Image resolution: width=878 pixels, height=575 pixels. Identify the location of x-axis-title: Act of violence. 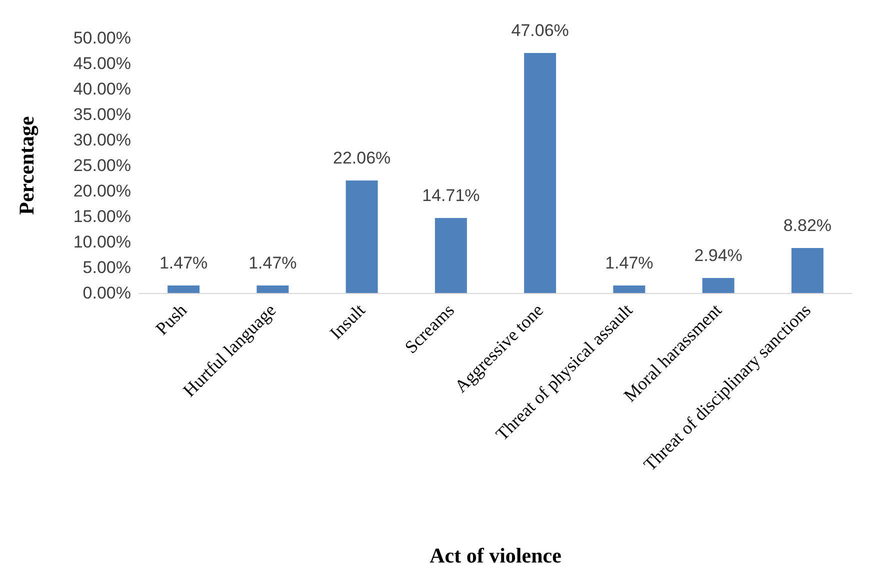
(496, 556).